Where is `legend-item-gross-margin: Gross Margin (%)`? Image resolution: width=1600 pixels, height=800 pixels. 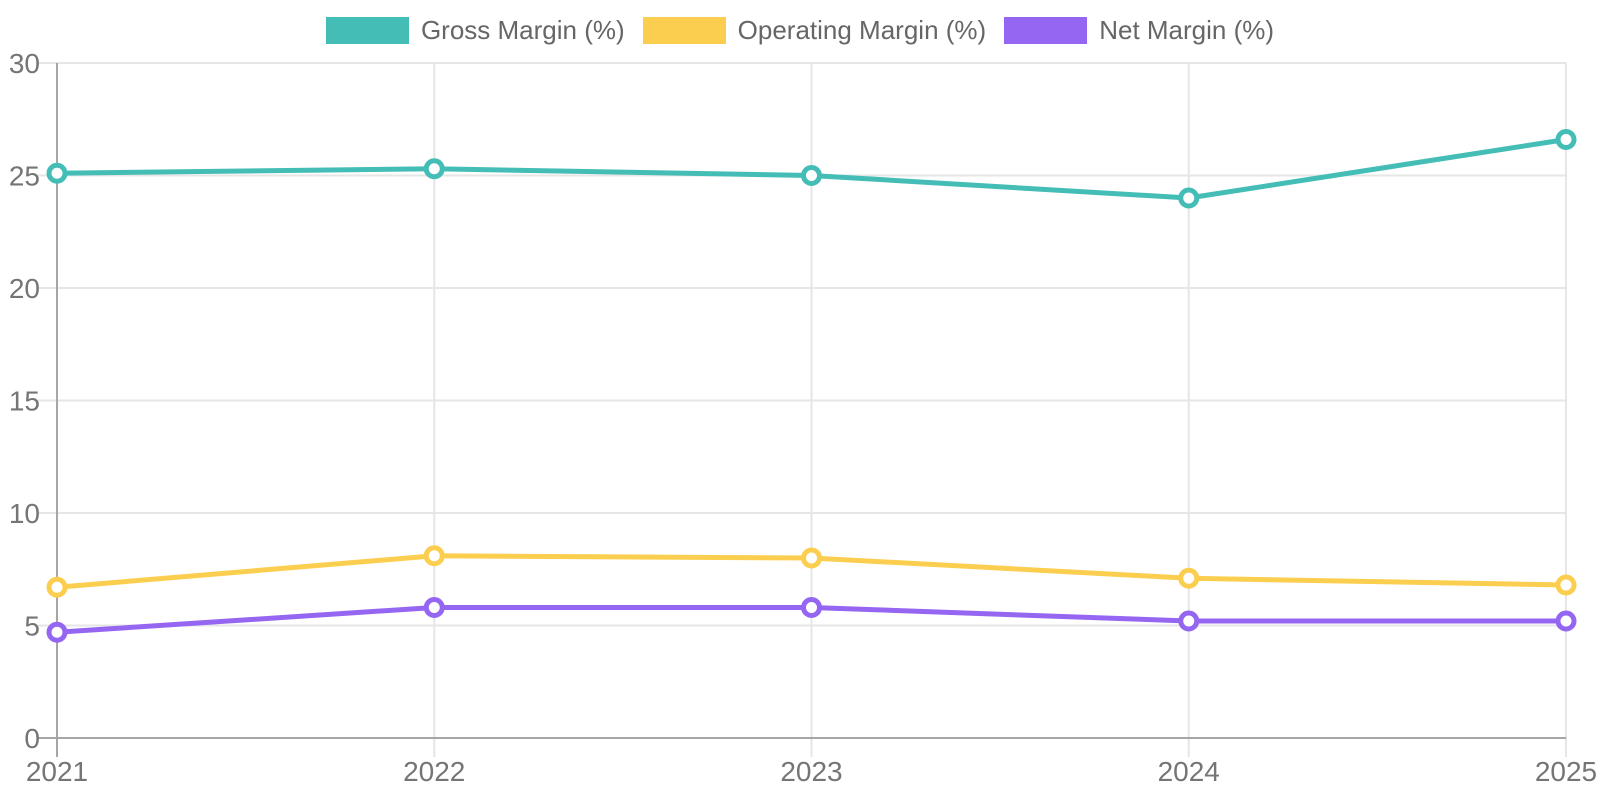 legend-item-gross-margin: Gross Margin (%) is located at coordinates (475, 30).